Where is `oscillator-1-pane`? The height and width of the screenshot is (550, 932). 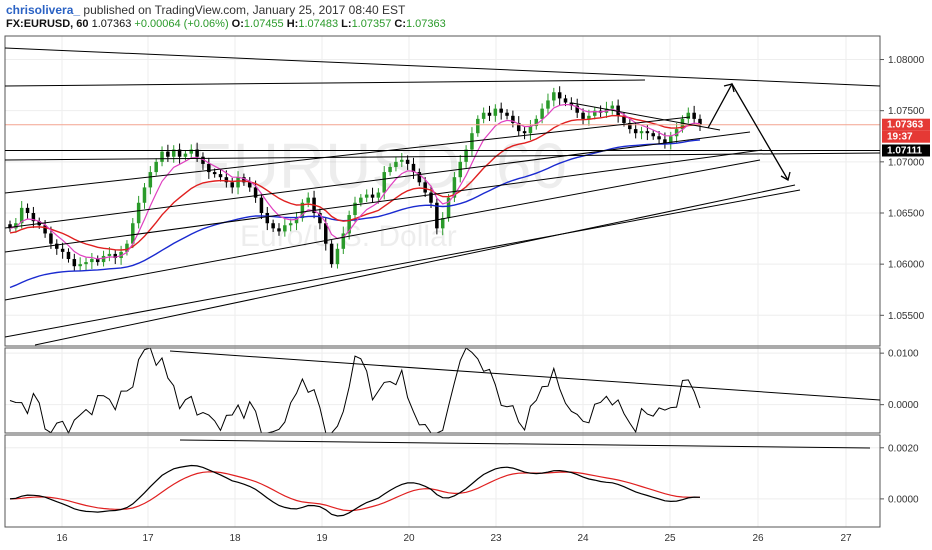
oscillator-1-pane is located at coordinates (355, 391).